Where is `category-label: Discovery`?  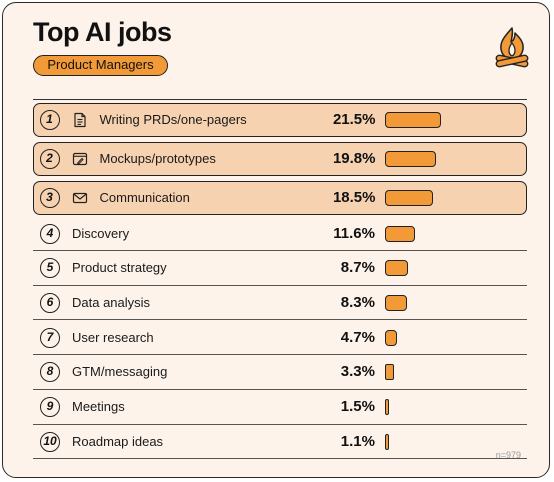
category-label: Discovery is located at coordinates (101, 233).